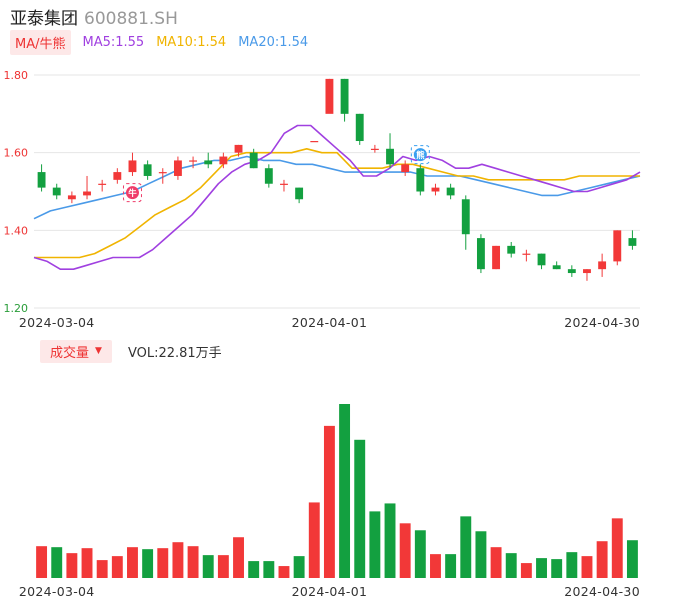  What do you see at coordinates (57, 322) in the screenshot?
I see `price-x-tick-label: 2024-03-04` at bounding box center [57, 322].